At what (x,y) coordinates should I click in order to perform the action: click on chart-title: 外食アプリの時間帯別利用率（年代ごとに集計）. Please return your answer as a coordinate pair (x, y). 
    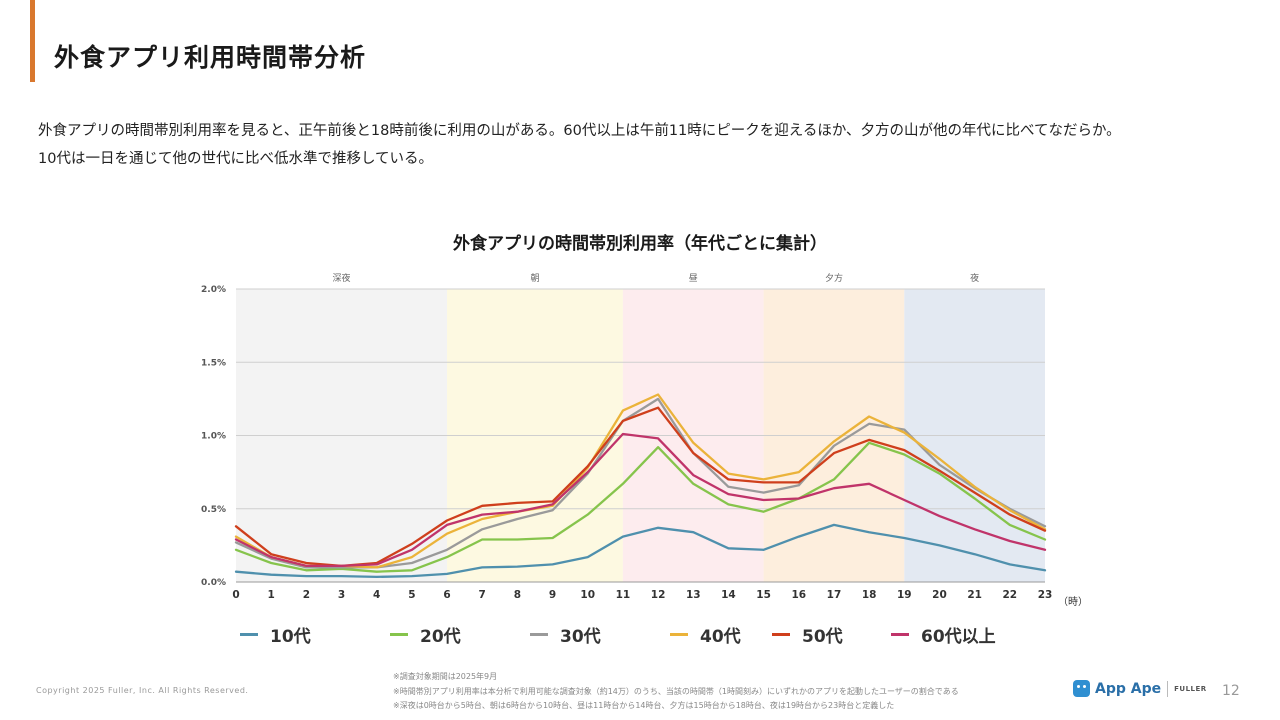
    Looking at the image, I should click on (640, 244).